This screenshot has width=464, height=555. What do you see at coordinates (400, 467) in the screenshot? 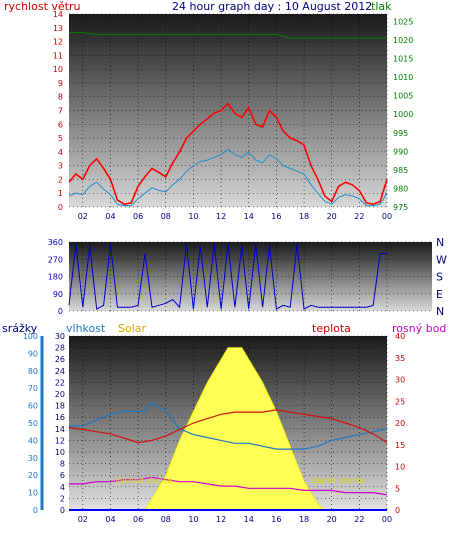
I see `temp-ytick: 10` at bounding box center [400, 467].